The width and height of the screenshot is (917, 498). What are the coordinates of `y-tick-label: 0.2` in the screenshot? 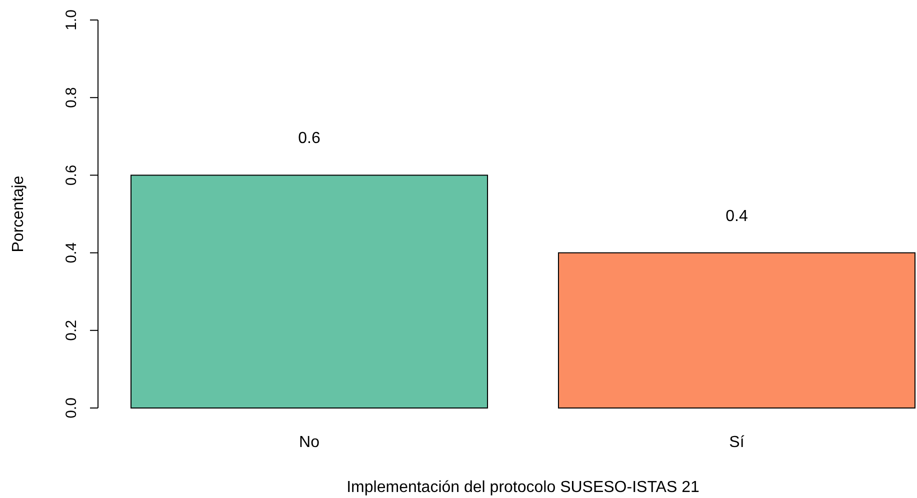 It's located at (71, 330).